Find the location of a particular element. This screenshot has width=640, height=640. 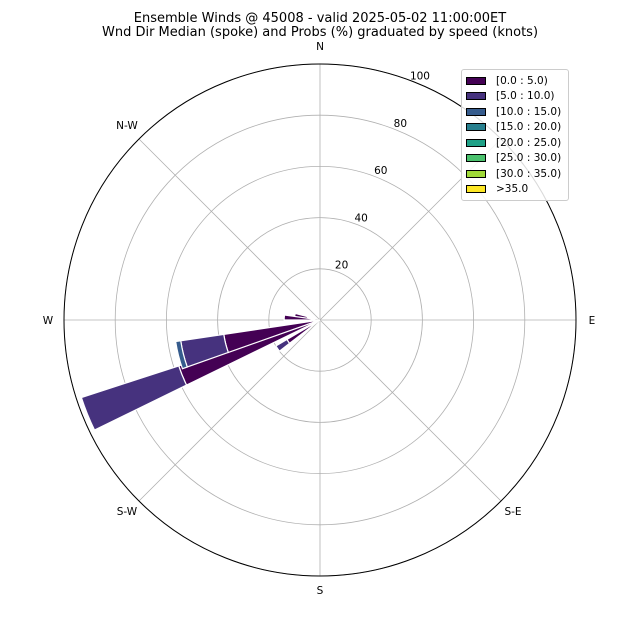

legend-label: [15.0 : 20.0) is located at coordinates (529, 127).